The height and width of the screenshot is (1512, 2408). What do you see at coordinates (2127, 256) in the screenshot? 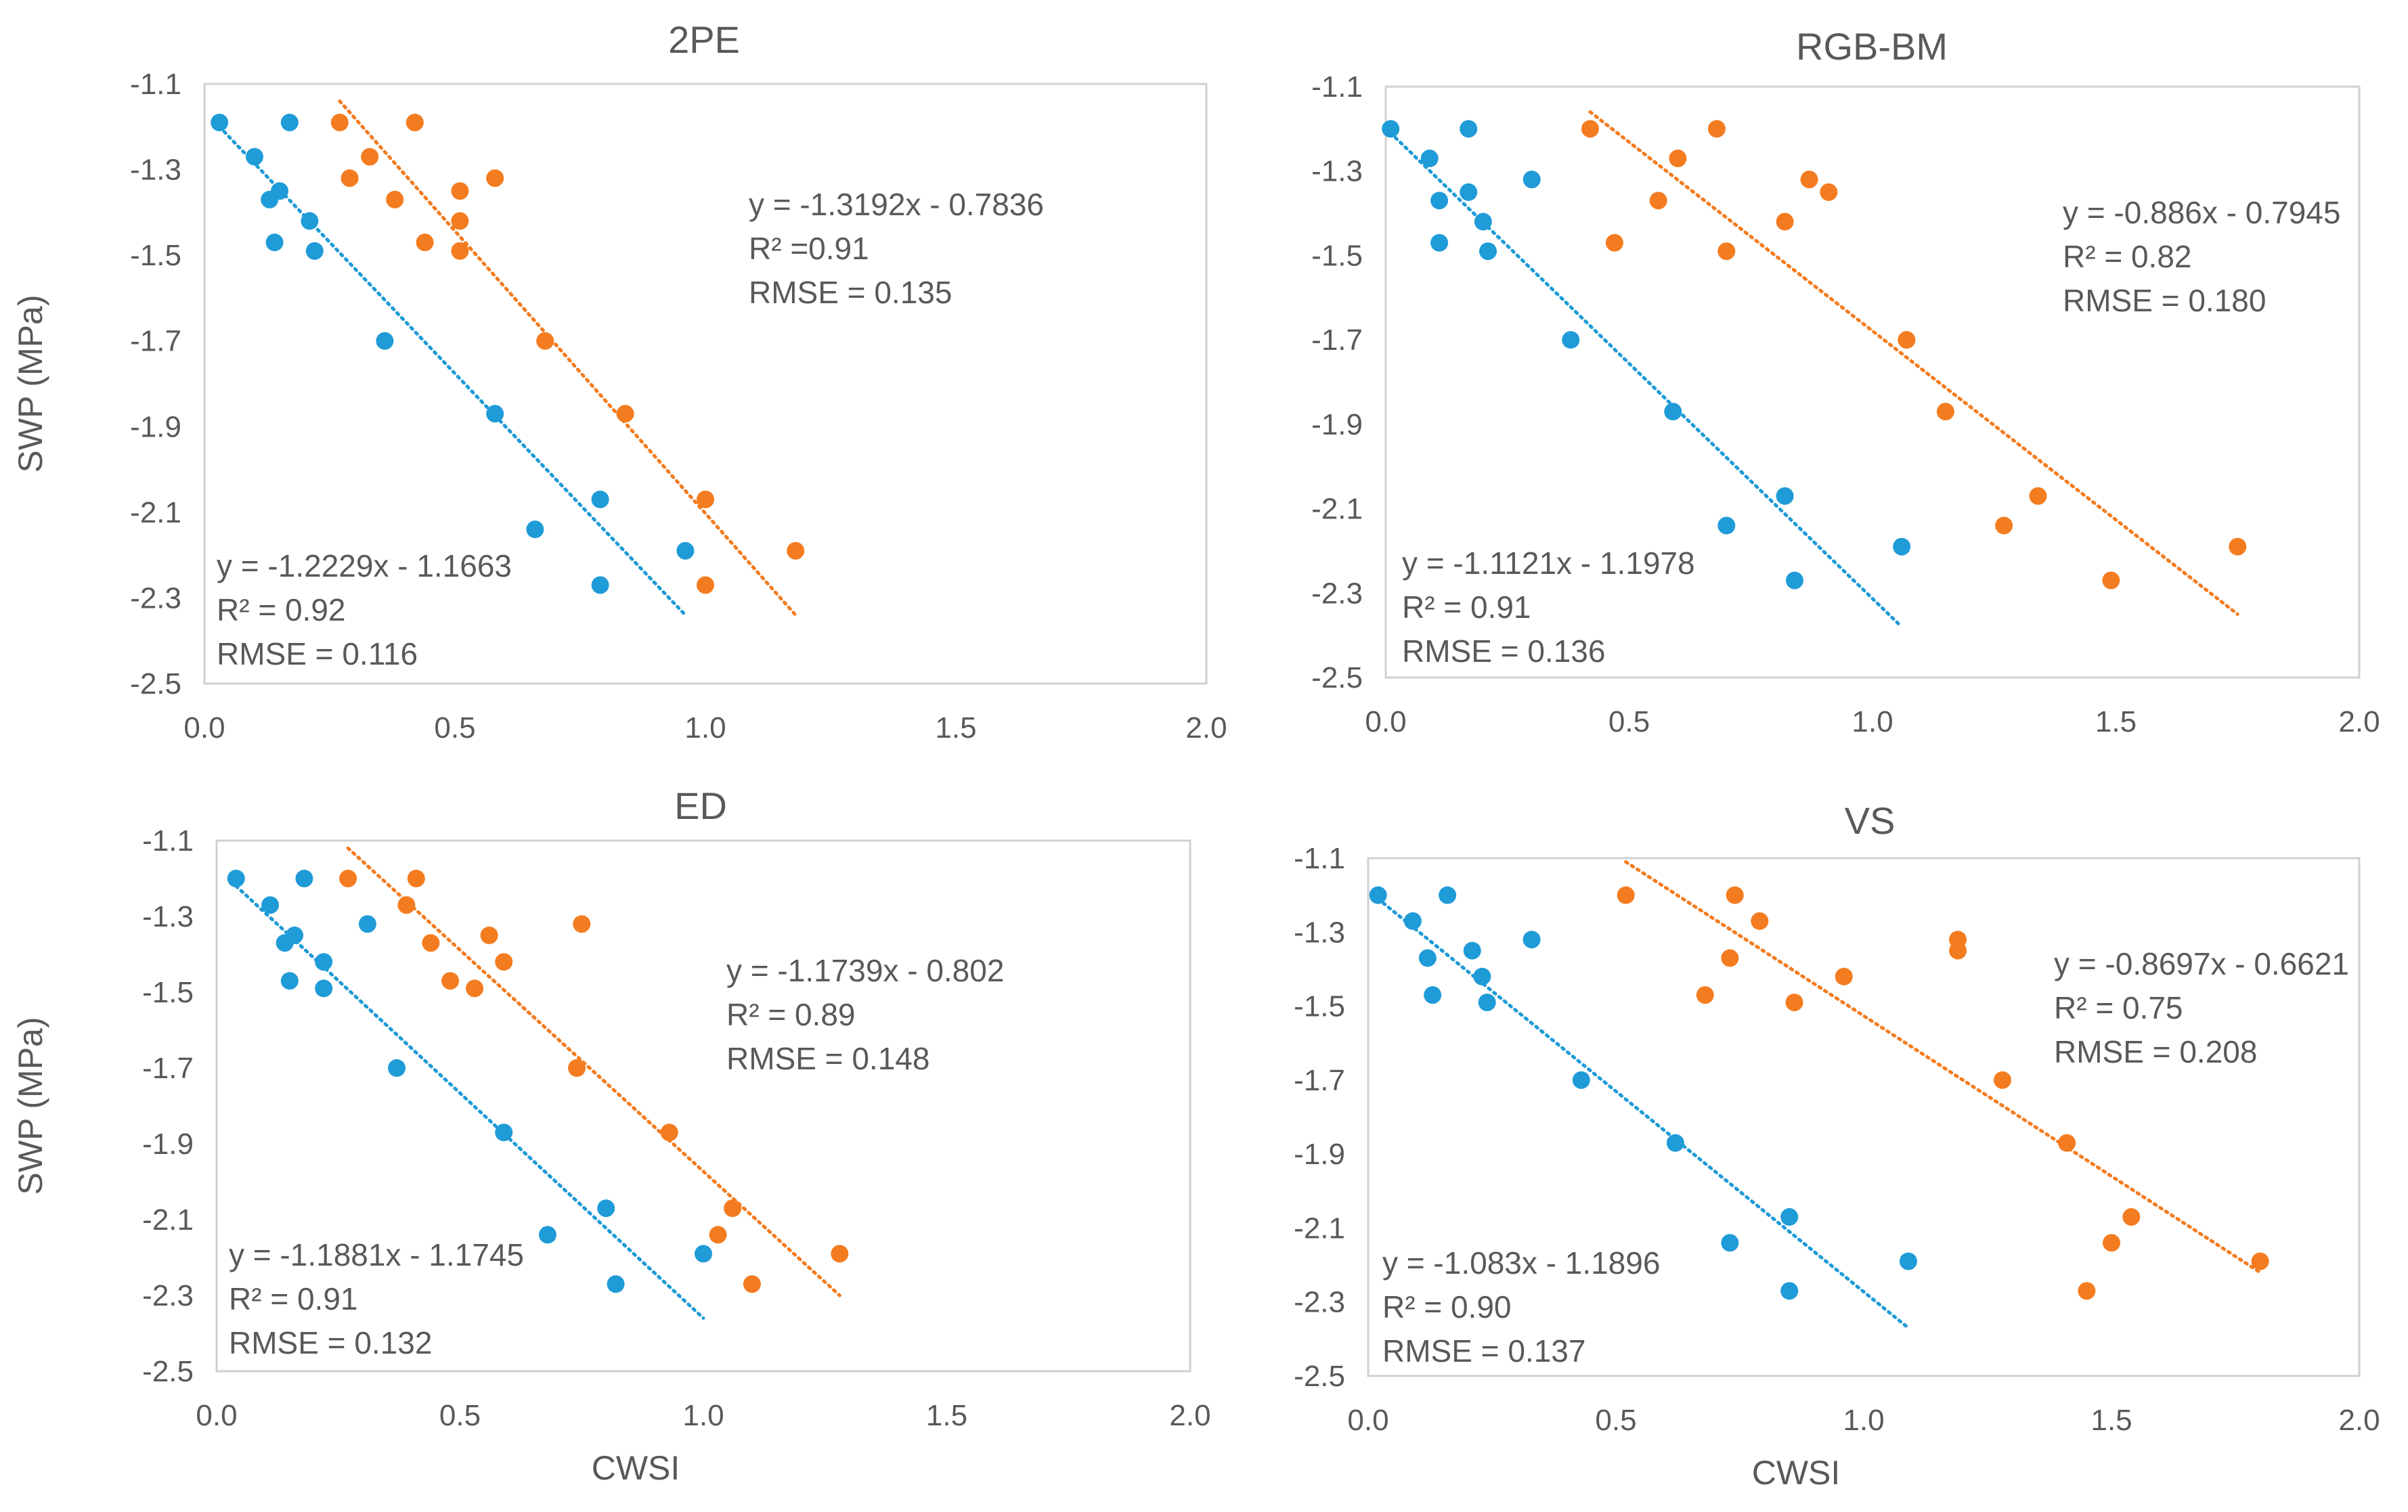
I see `r-squared-label: R² = 0.82` at bounding box center [2127, 256].